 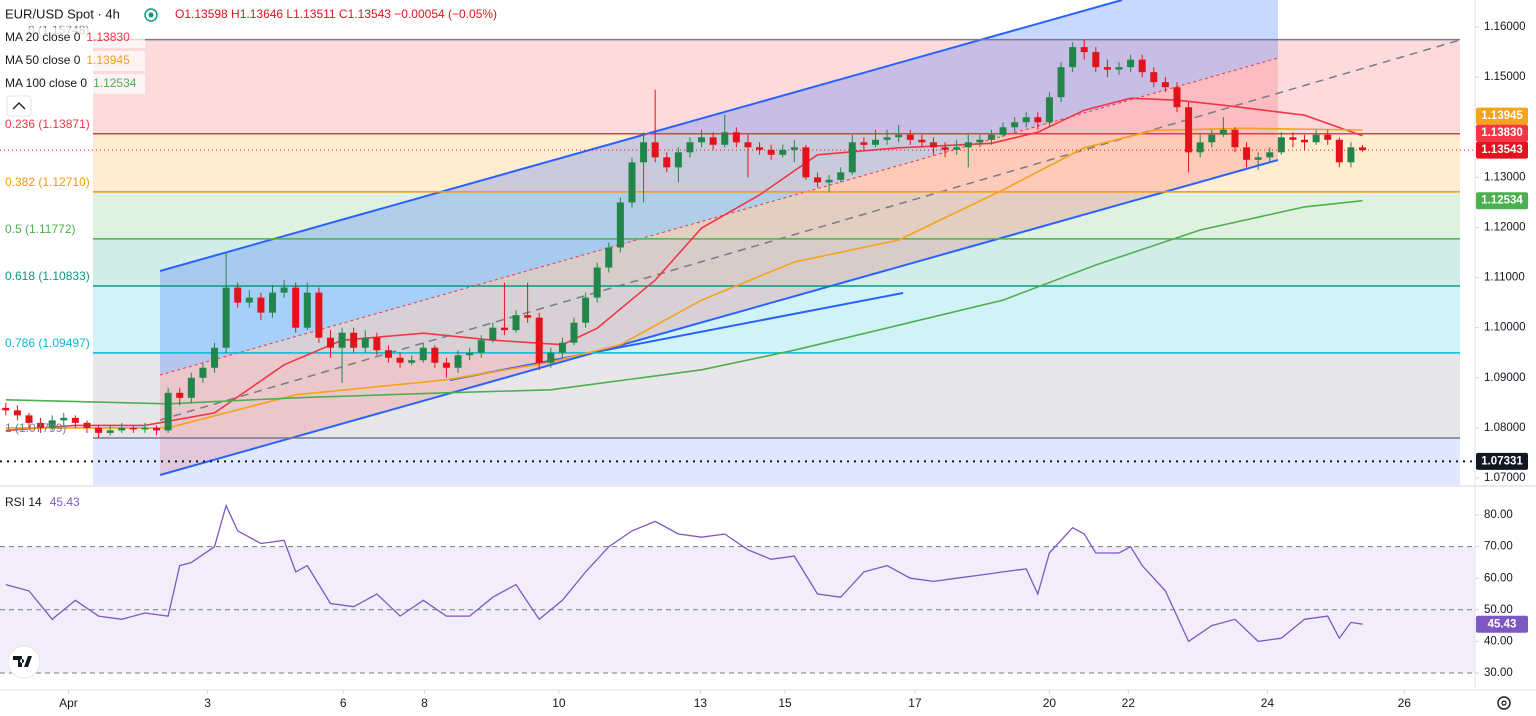 I want to click on x-tick-label: 8, so click(x=424, y=703).